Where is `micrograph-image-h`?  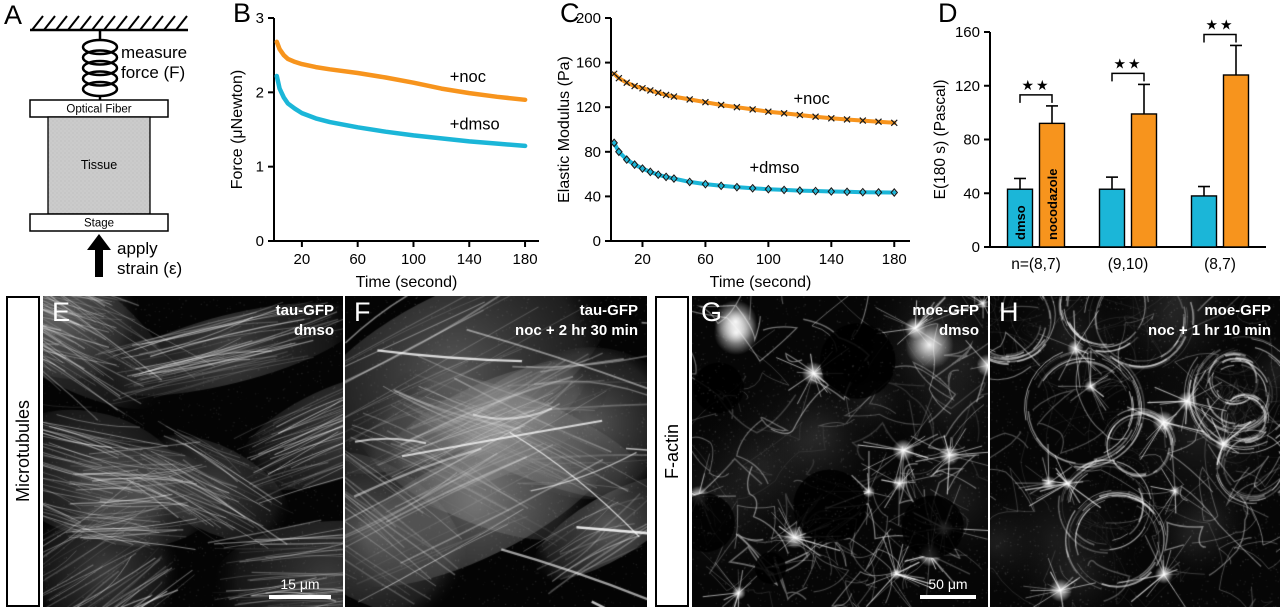
micrograph-image-h is located at coordinates (1135, 451).